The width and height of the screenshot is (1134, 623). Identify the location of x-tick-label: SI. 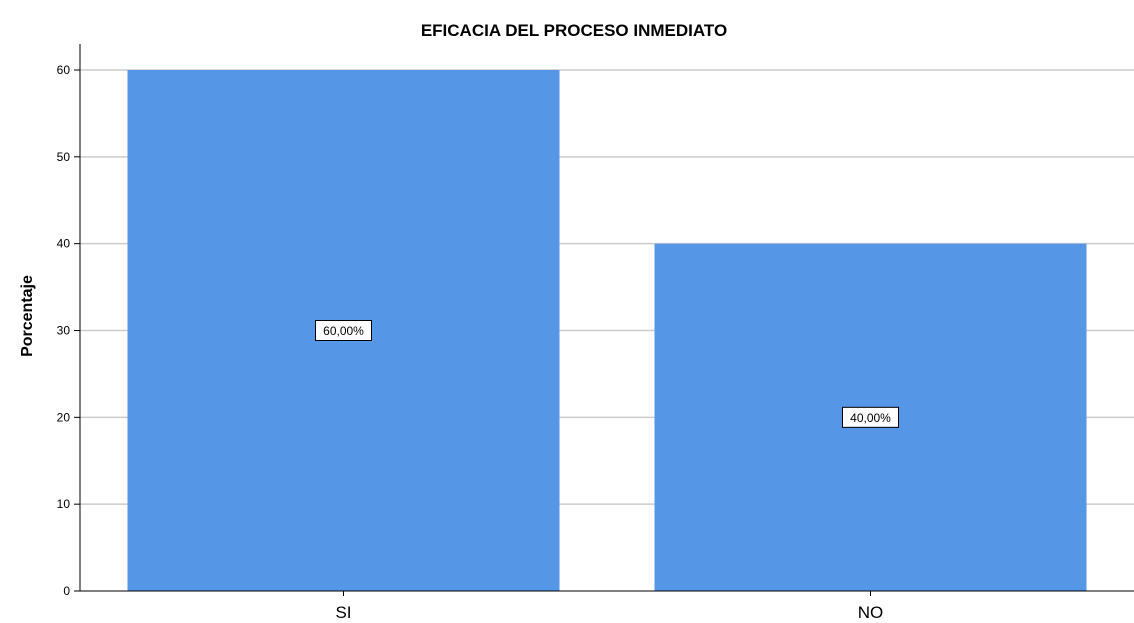
(343, 612).